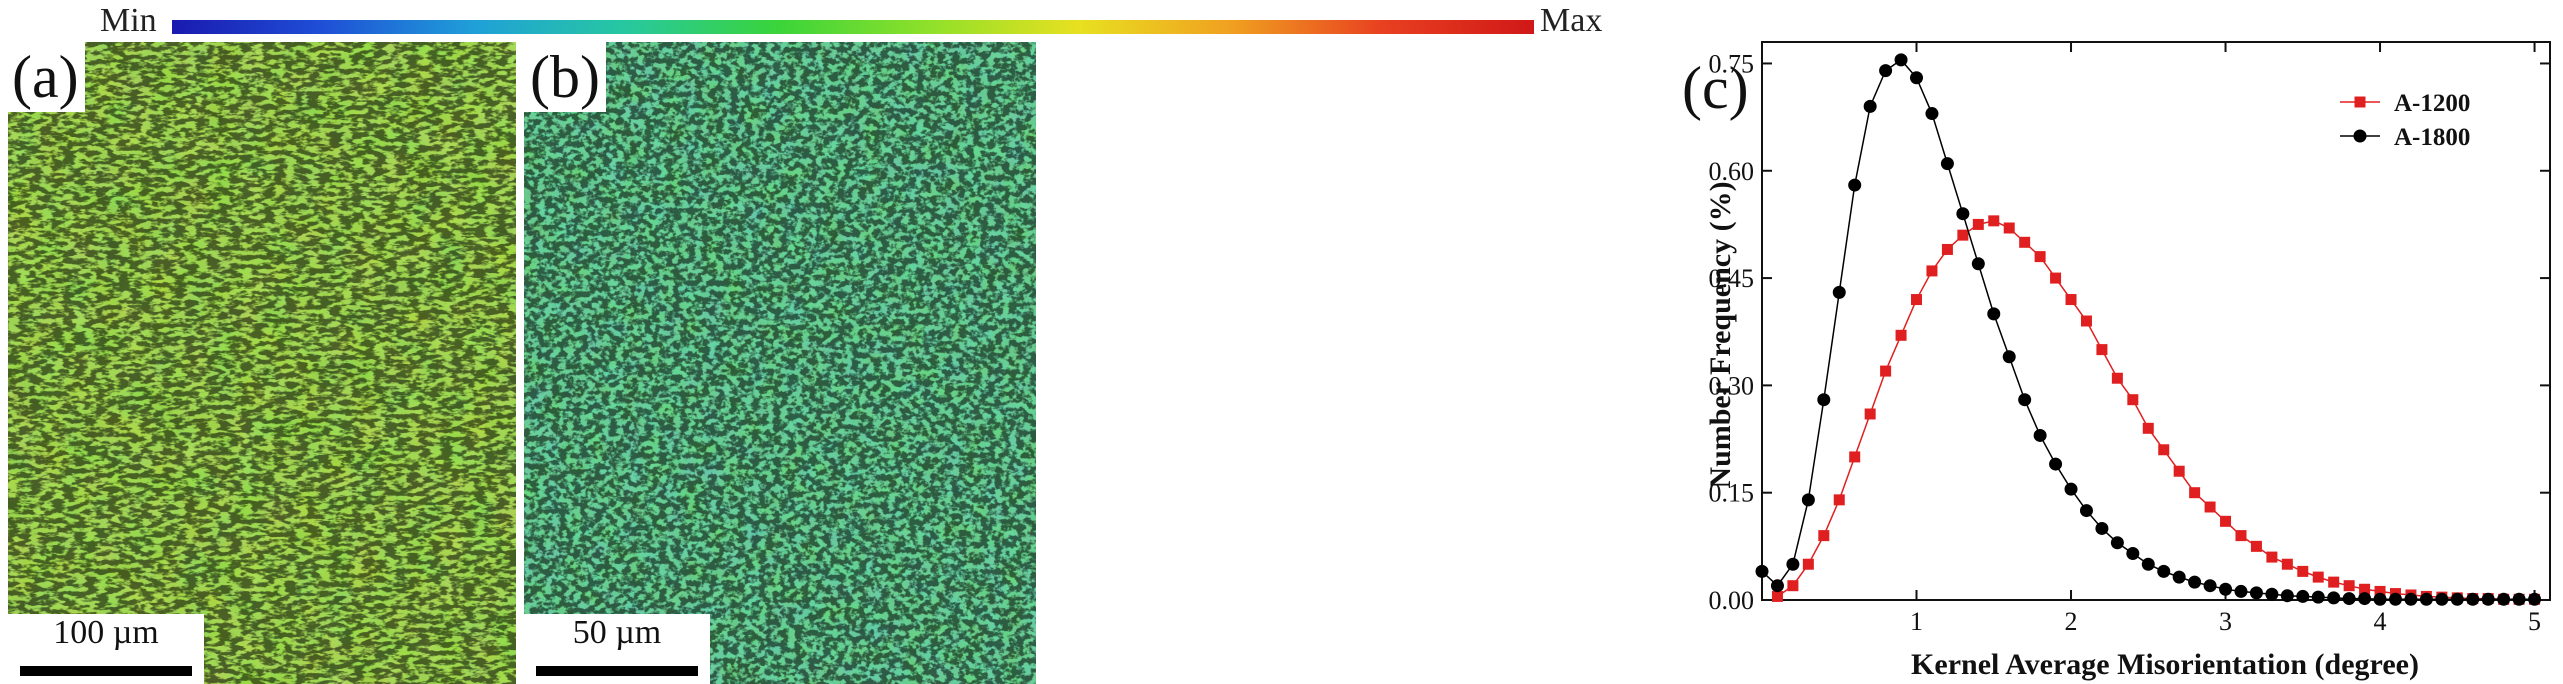 This screenshot has width=2563, height=684. Describe the element at coordinates (1571, 20) in the screenshot. I see `colorbar-max-label: Max` at that location.